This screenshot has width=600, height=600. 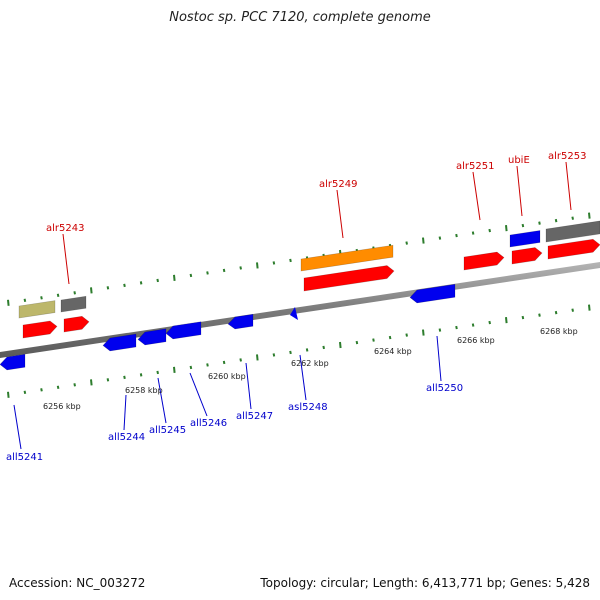 I want to click on gene-alr5251-forward, so click(x=484, y=261).